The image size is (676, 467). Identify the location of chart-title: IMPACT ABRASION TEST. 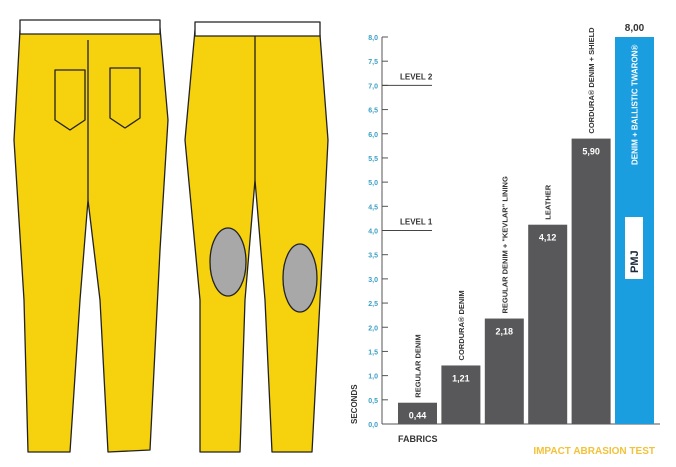
(594, 451).